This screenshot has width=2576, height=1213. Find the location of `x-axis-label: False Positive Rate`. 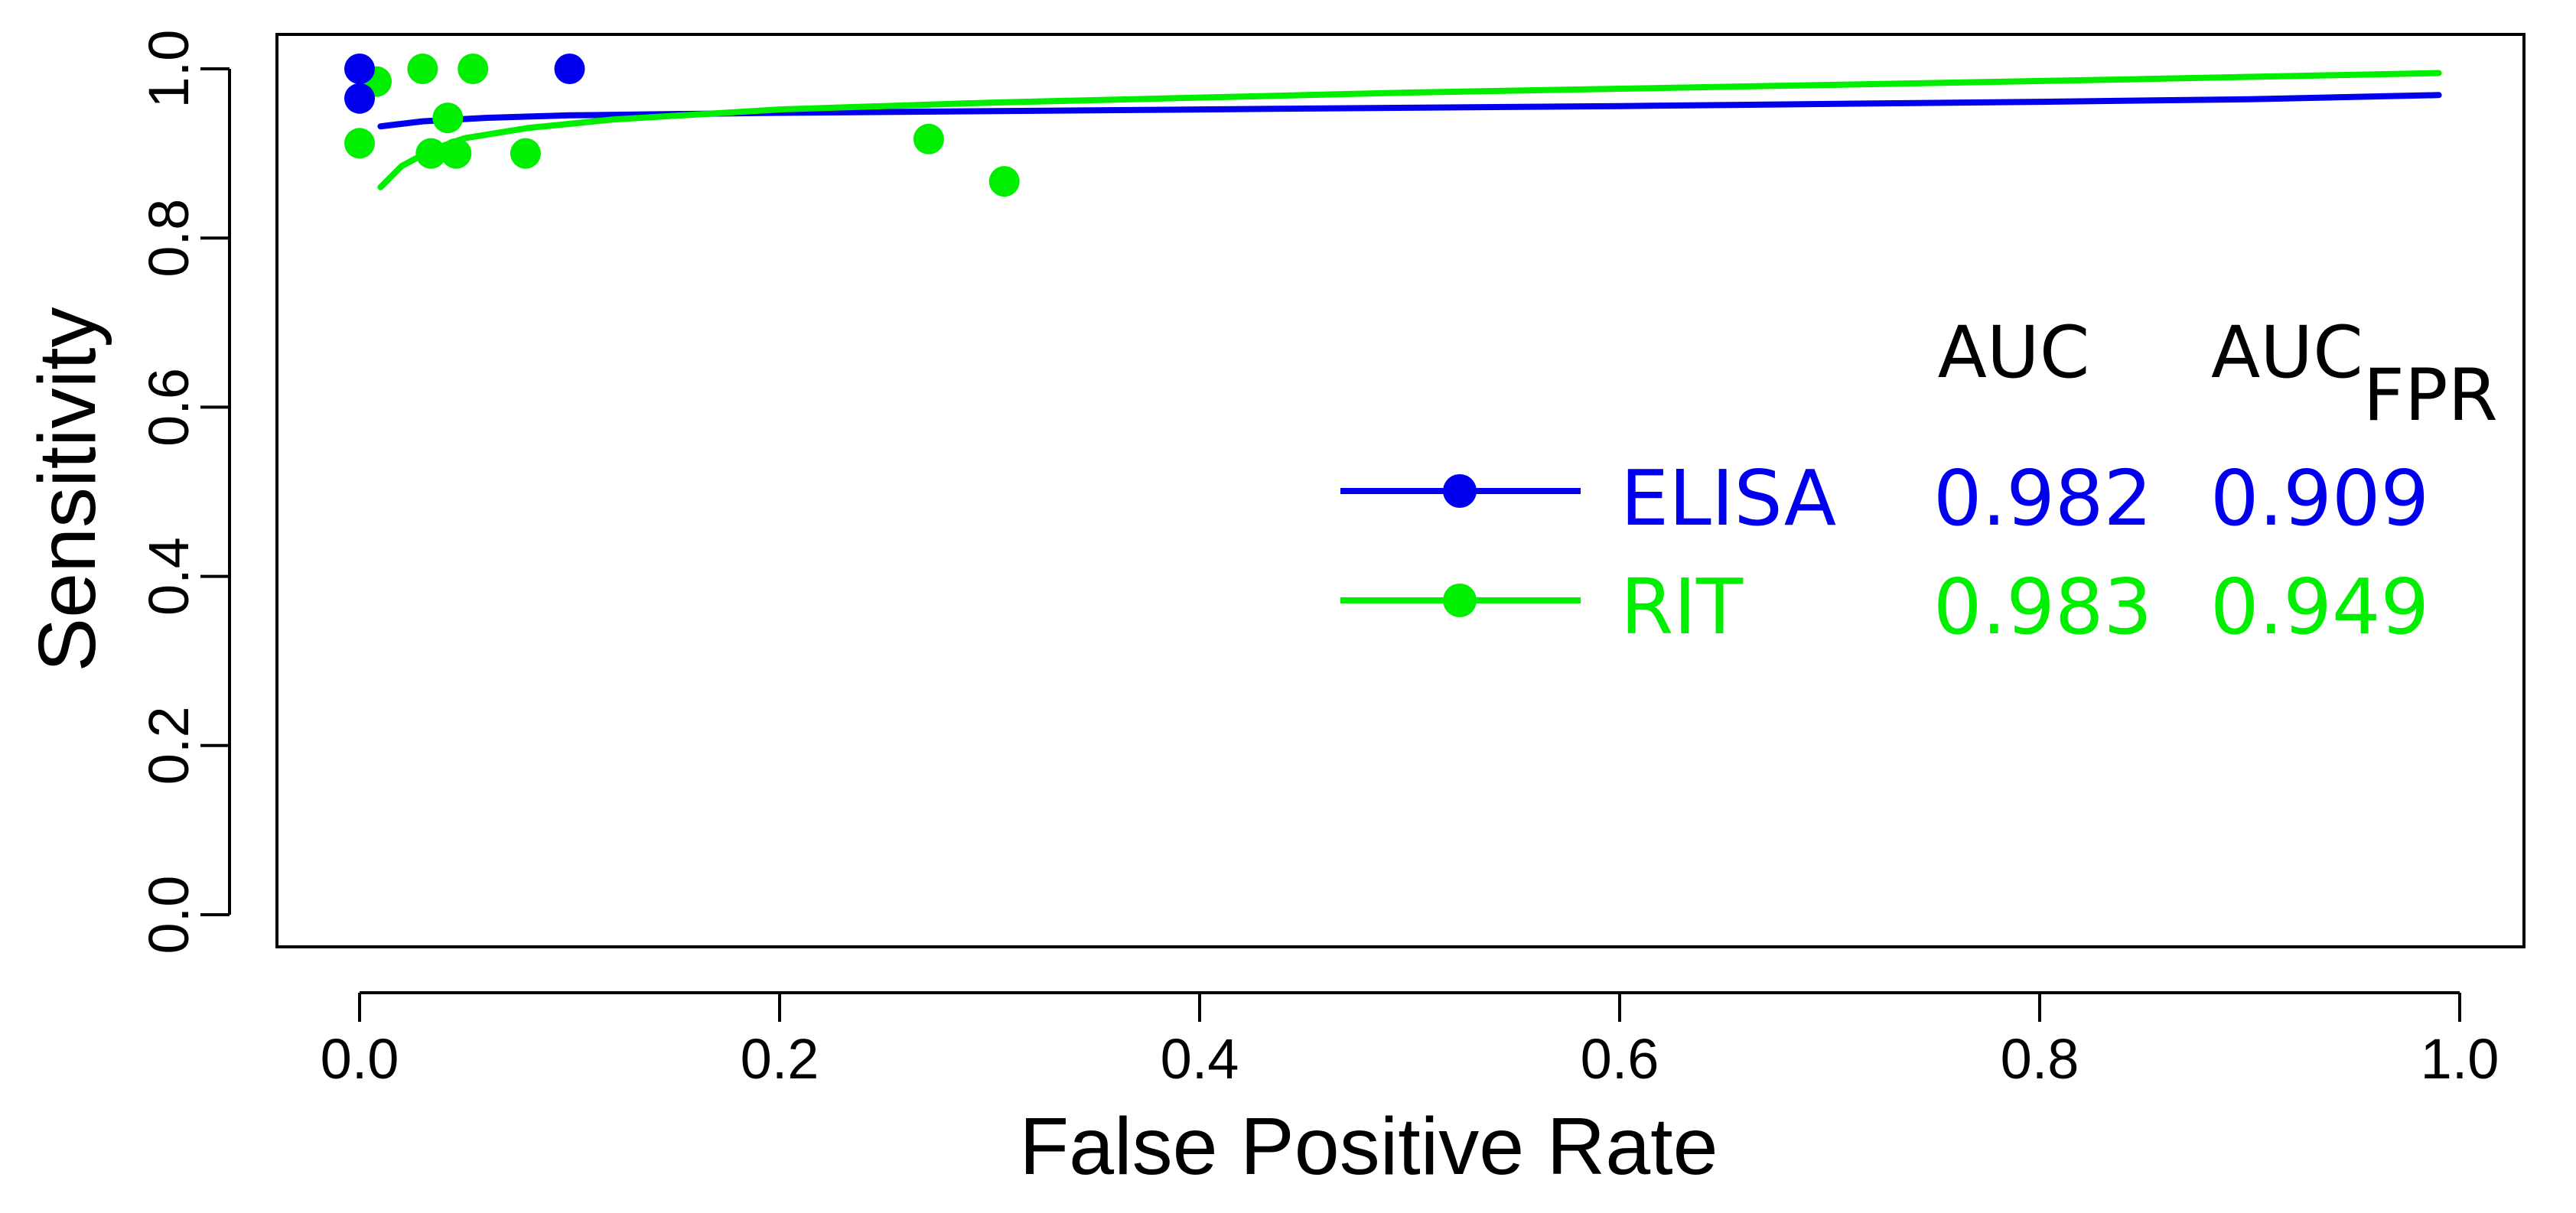

x-axis-label: False Positive Rate is located at coordinates (1369, 1146).